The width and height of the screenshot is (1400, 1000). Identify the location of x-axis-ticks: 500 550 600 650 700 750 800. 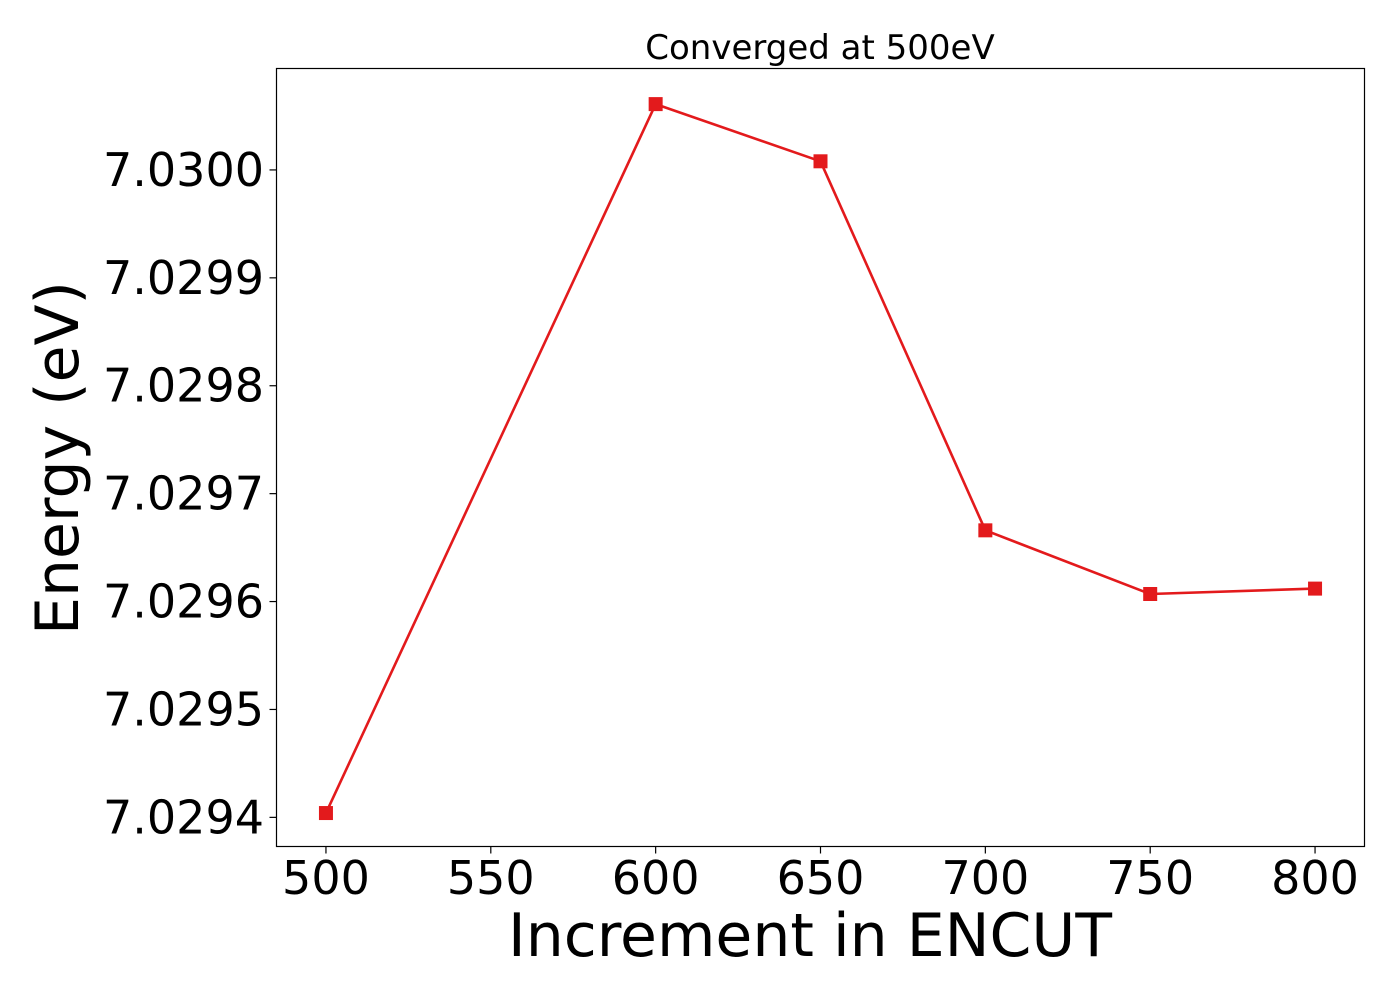
(820, 875).